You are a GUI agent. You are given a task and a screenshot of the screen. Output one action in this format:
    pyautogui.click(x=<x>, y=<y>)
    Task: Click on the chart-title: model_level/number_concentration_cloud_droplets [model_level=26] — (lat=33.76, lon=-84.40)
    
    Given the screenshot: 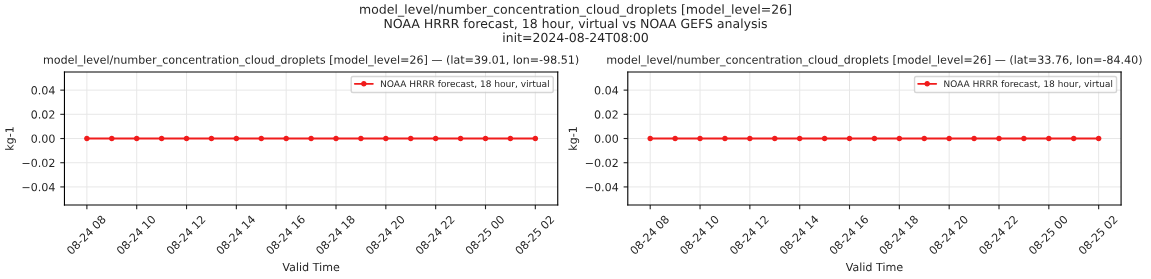 What is the action you would take?
    pyautogui.click(x=874, y=61)
    